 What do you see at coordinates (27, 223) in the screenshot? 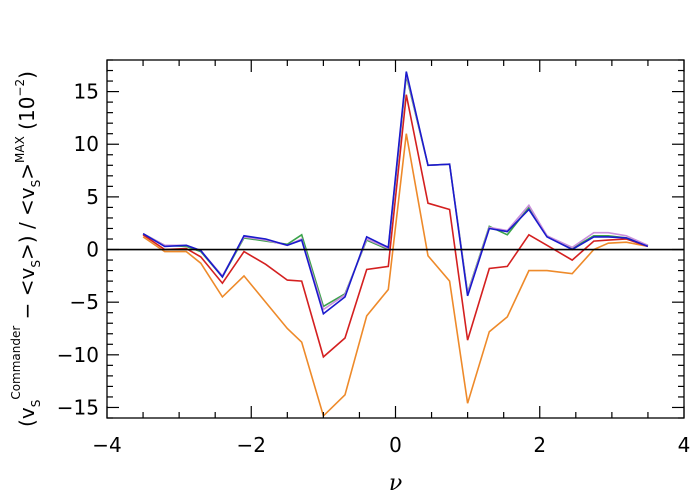
I see `y-label-mid-2: >) / <v` at bounding box center [27, 223].